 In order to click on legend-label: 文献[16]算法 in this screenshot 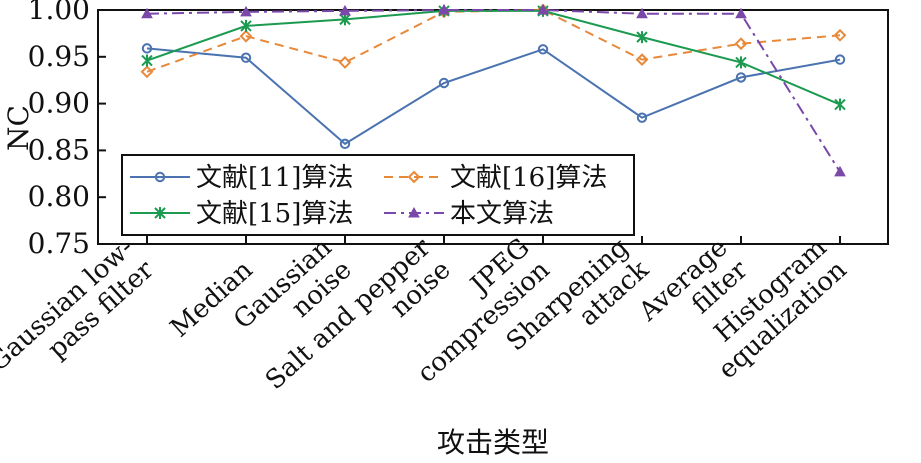, I will do `click(528, 178)`.